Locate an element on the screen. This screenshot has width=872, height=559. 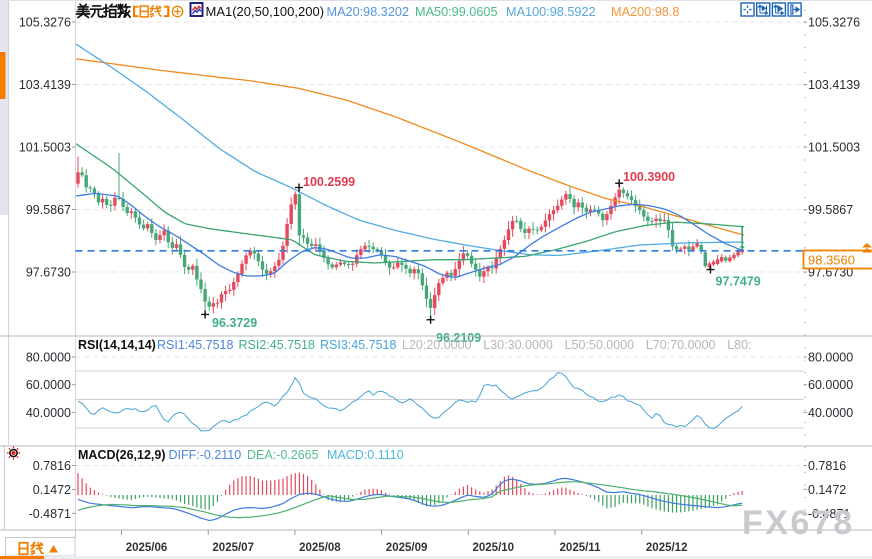
svg-text: 96.3729 is located at coordinates (234, 323).